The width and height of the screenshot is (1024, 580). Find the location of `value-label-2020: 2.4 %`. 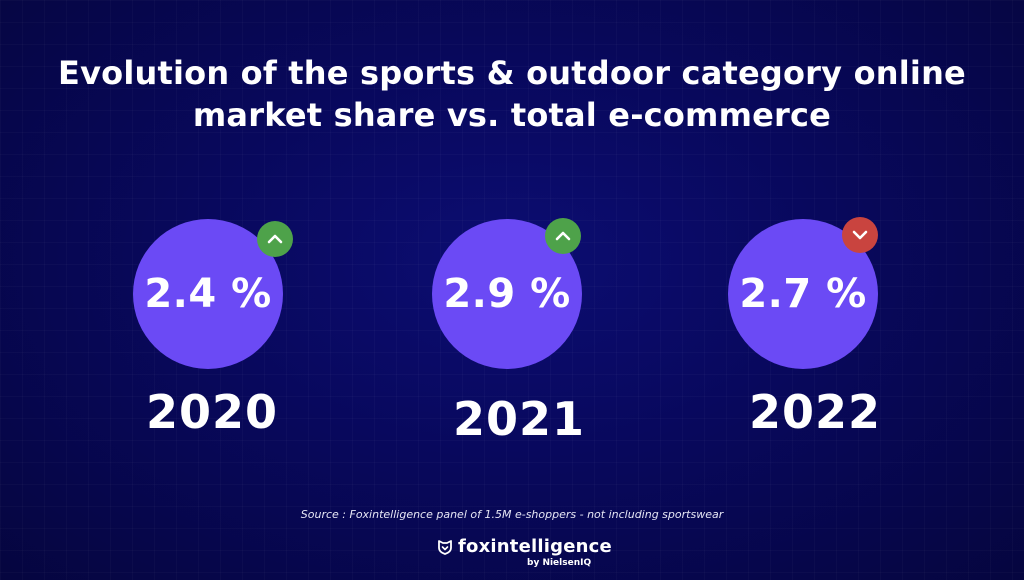

value-label-2020: 2.4 % is located at coordinates (208, 294).